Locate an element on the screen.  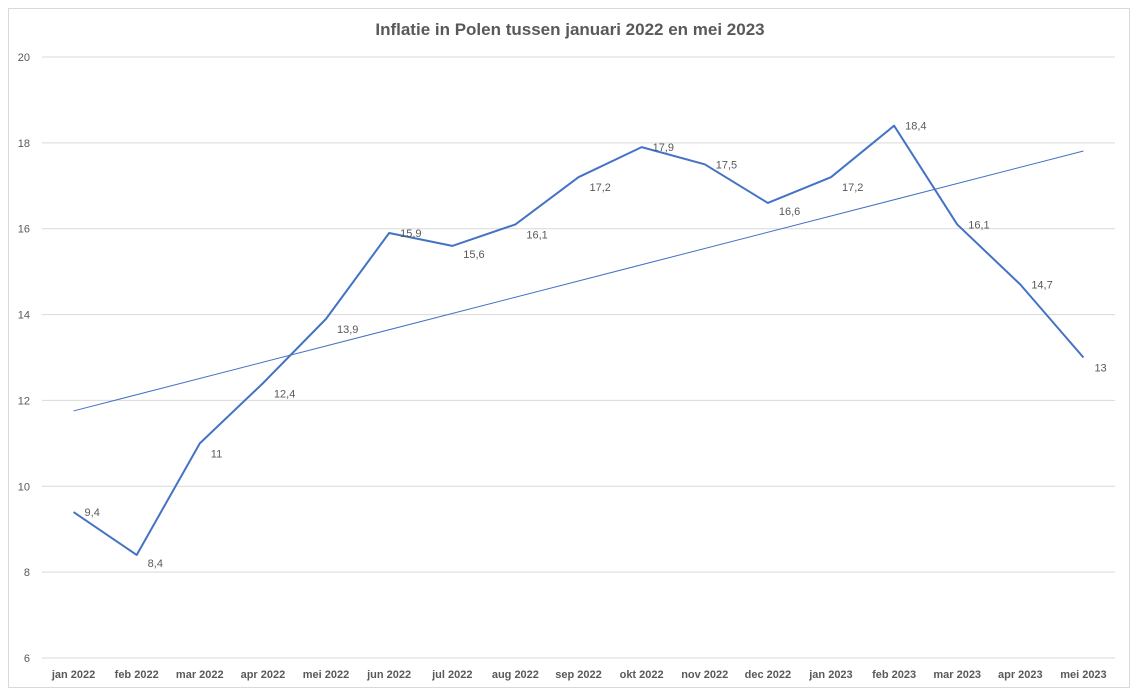
x-tick-label: mar 2022 is located at coordinates (200, 675).